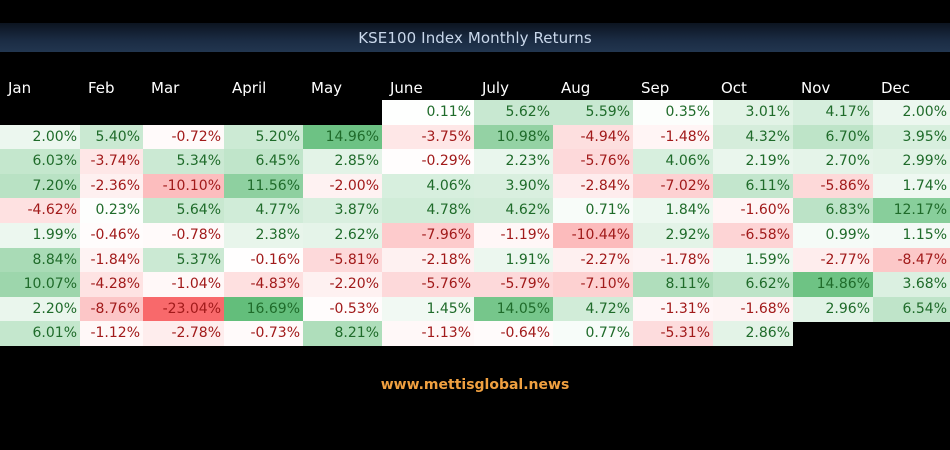 The image size is (950, 450). What do you see at coordinates (753, 211) in the screenshot?
I see `cell-oct-row4: -1.60%` at bounding box center [753, 211].